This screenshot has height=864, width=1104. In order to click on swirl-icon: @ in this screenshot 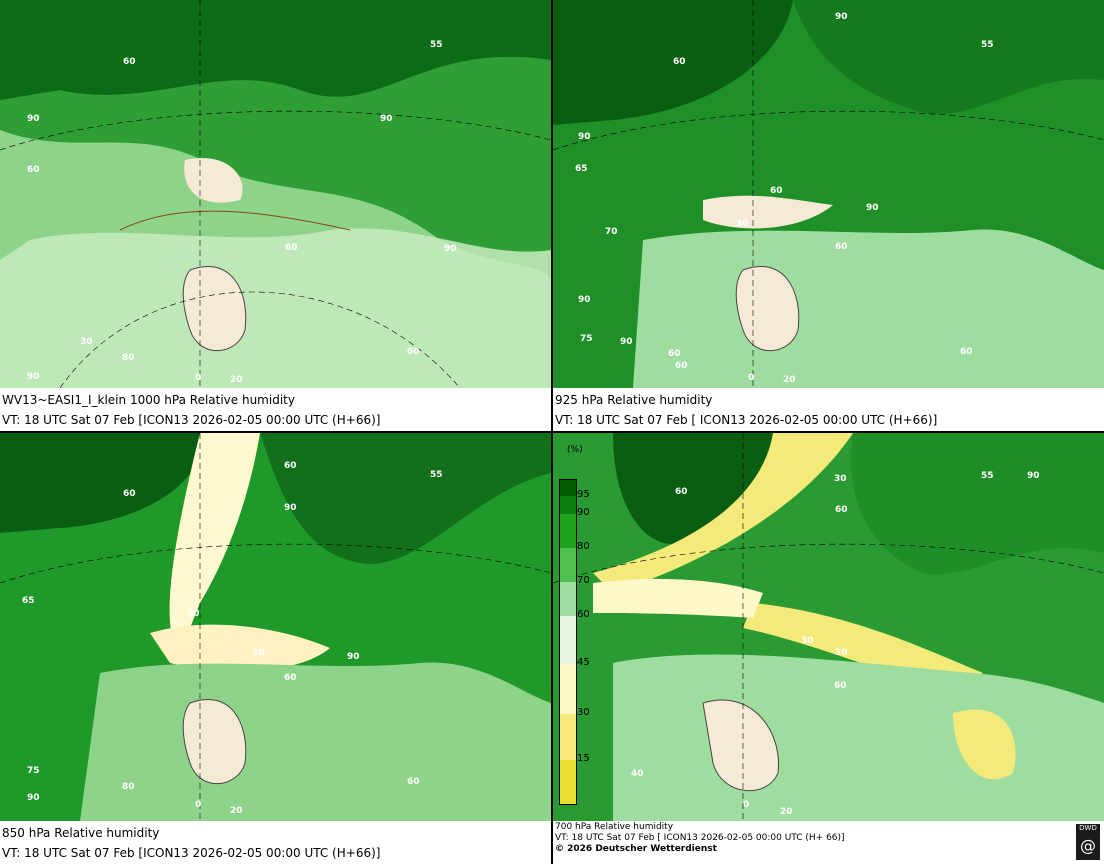, I will do `click(1088, 845)`.